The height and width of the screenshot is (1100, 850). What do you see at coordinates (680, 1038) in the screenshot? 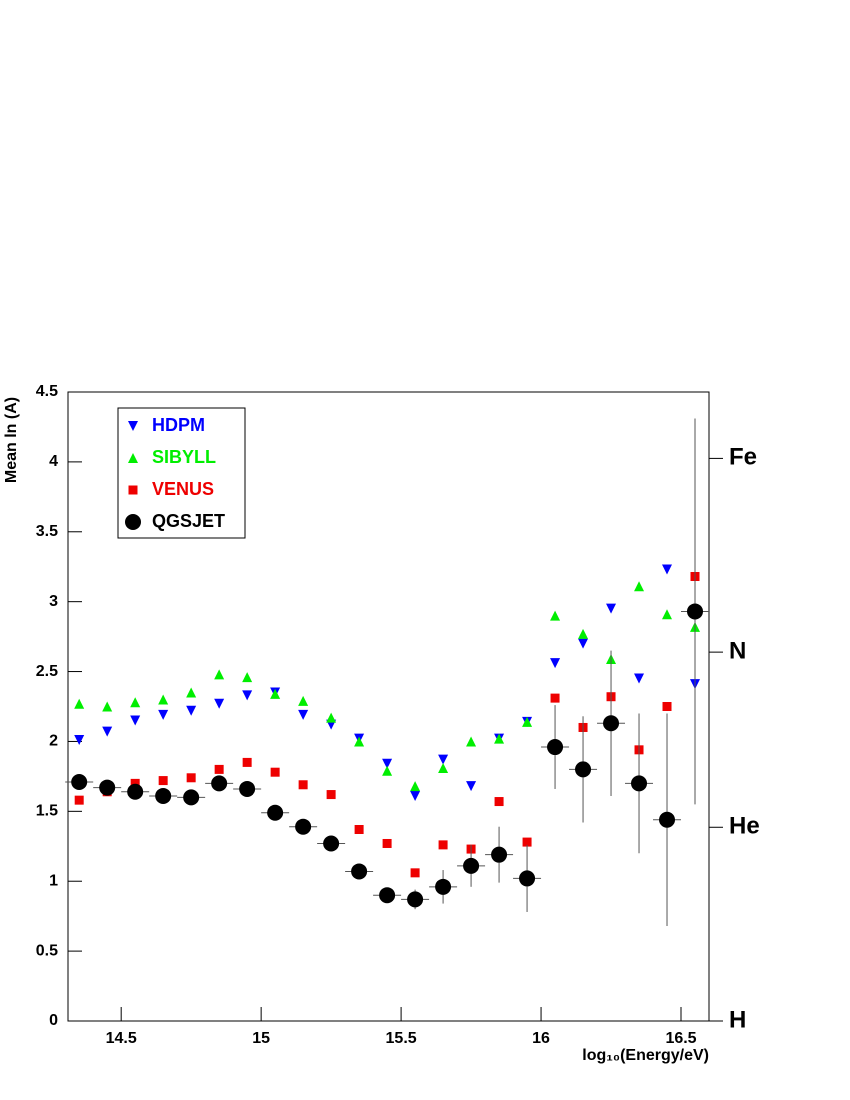
I see `x-tick-label: 16.5` at bounding box center [680, 1038].